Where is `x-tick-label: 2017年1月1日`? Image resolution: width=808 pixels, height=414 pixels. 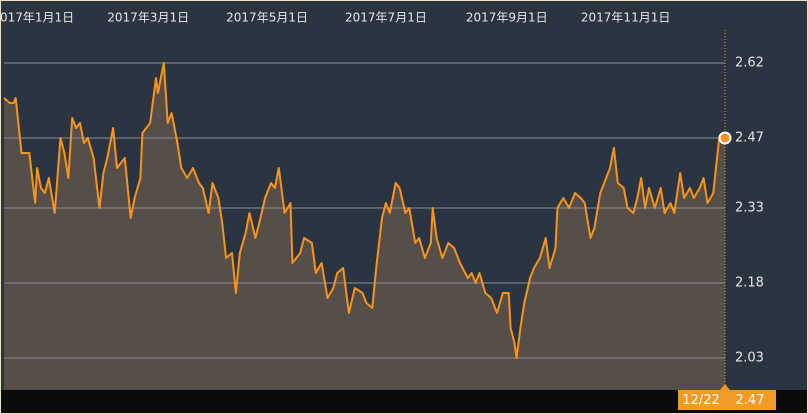
x-tick-label: 2017年1月1日 is located at coordinates (37, 18).